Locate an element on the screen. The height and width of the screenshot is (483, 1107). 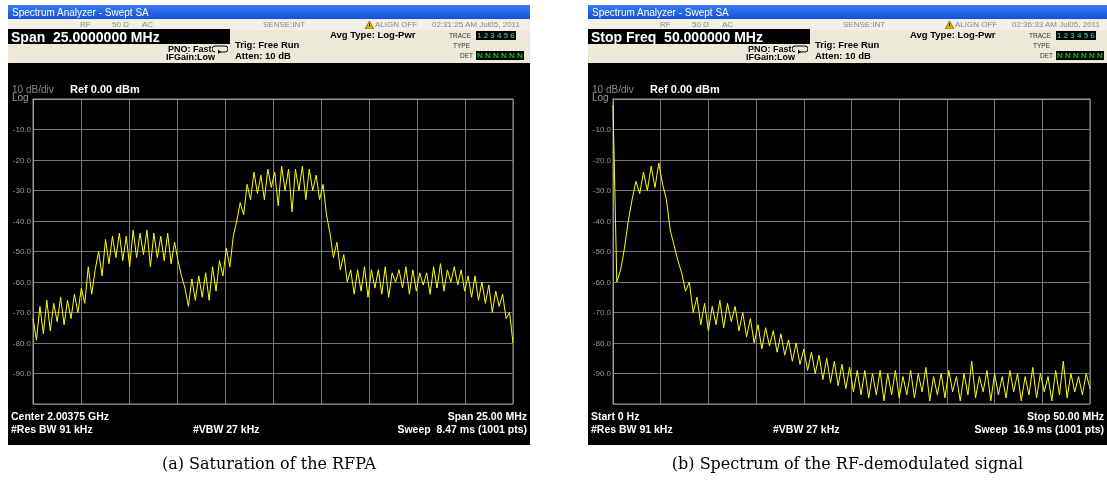
text: Sweep 8.47 ms (1001 pts) is located at coordinates (462, 429).